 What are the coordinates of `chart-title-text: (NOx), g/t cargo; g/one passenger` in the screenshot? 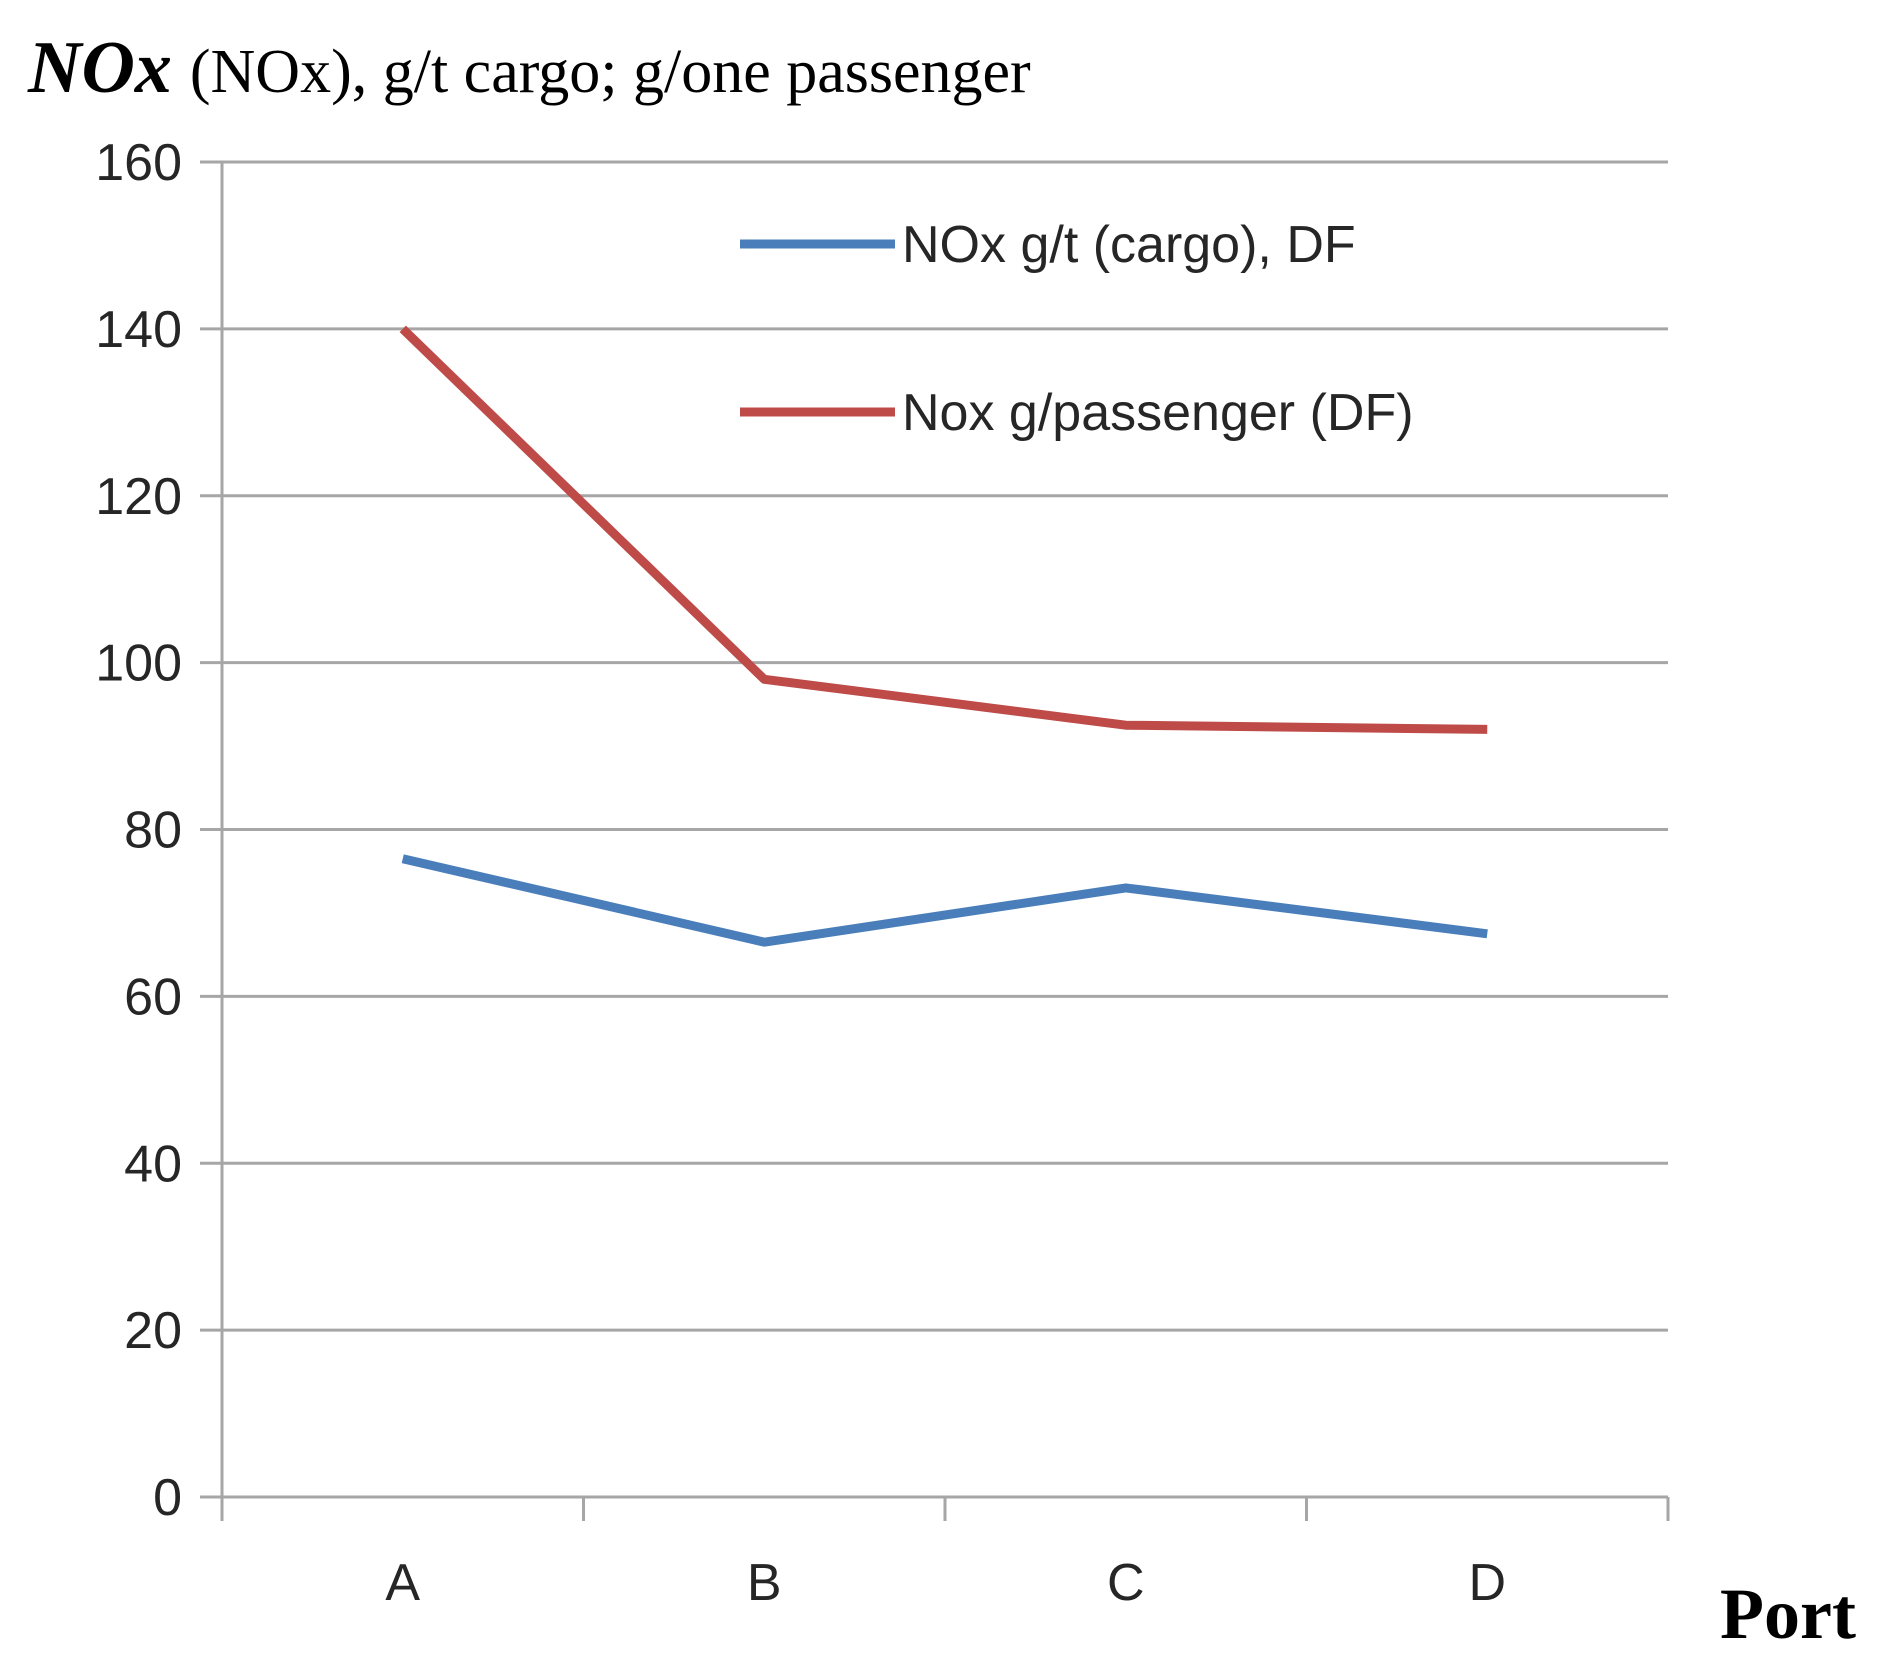 It's located at (610, 72).